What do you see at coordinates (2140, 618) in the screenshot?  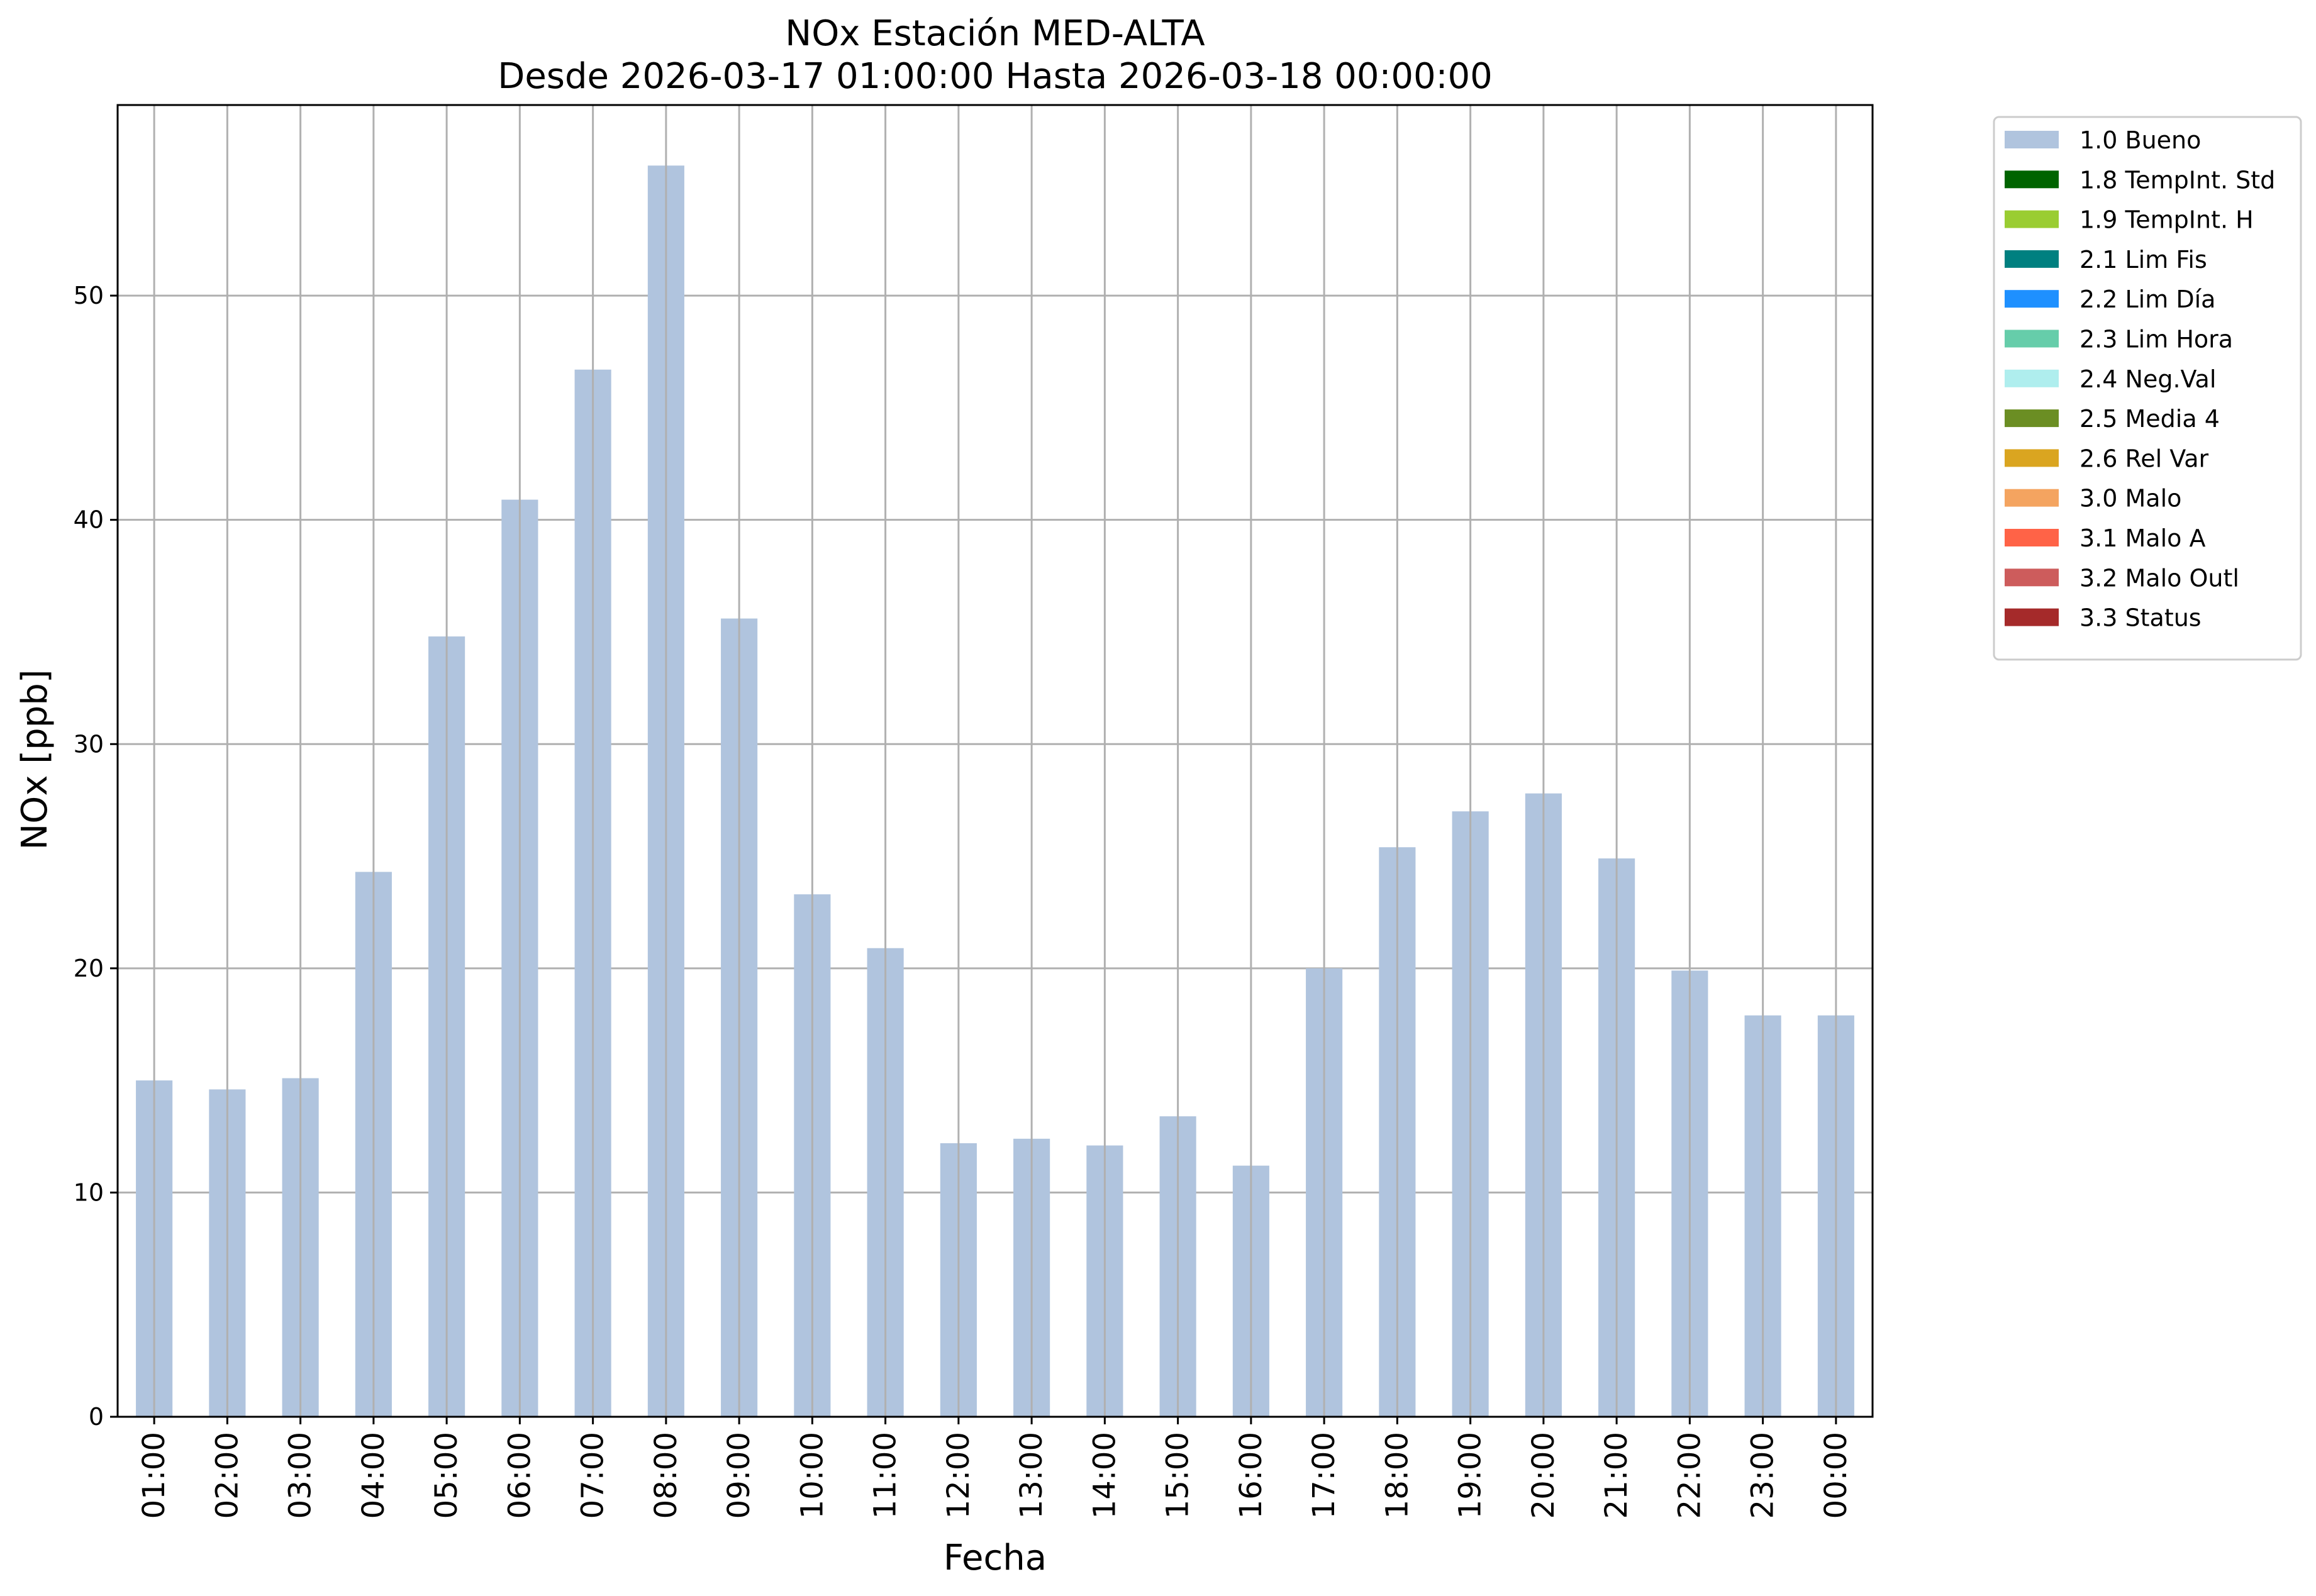 I see `legend-label: 3.3 Status` at bounding box center [2140, 618].